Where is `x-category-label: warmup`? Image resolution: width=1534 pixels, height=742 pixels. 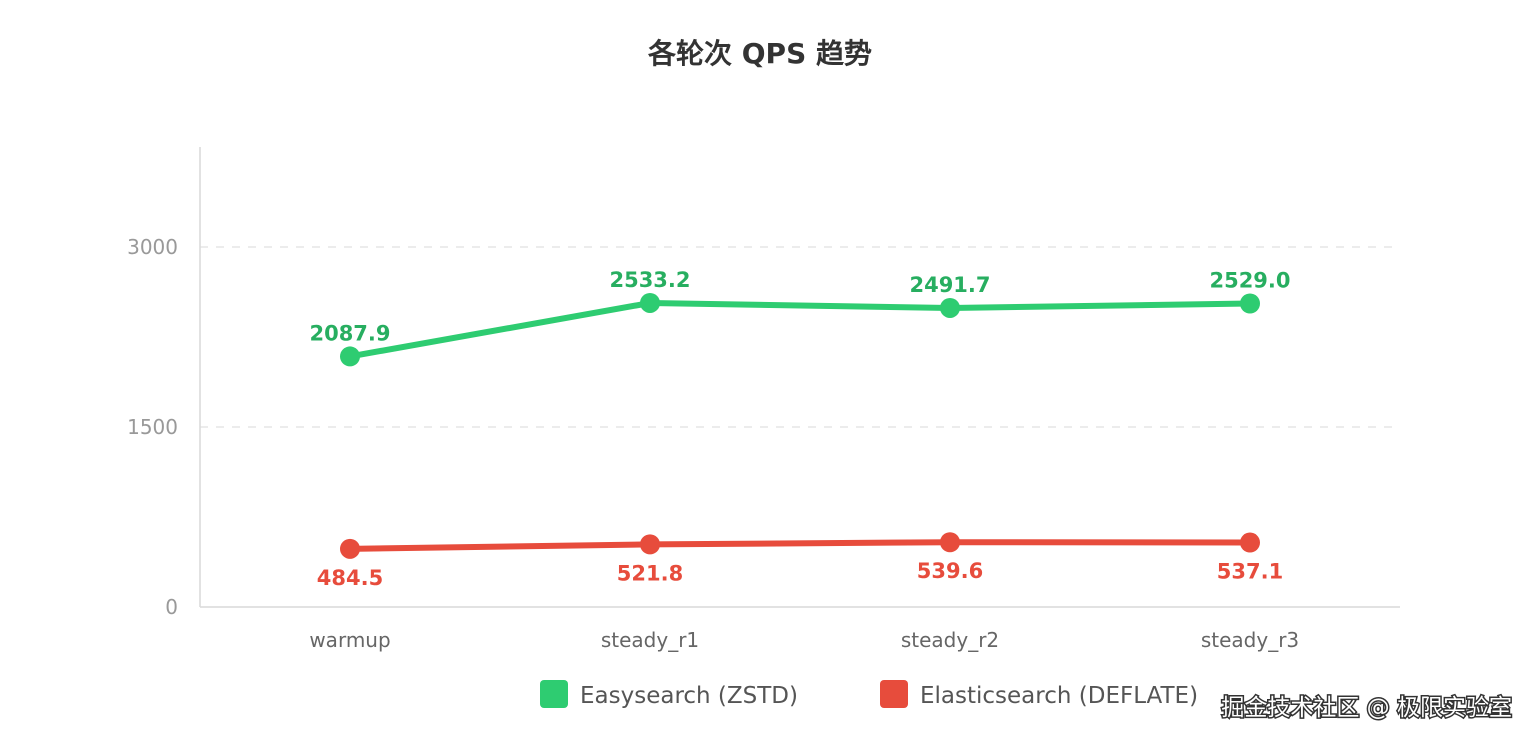
x-category-label: warmup is located at coordinates (349, 640).